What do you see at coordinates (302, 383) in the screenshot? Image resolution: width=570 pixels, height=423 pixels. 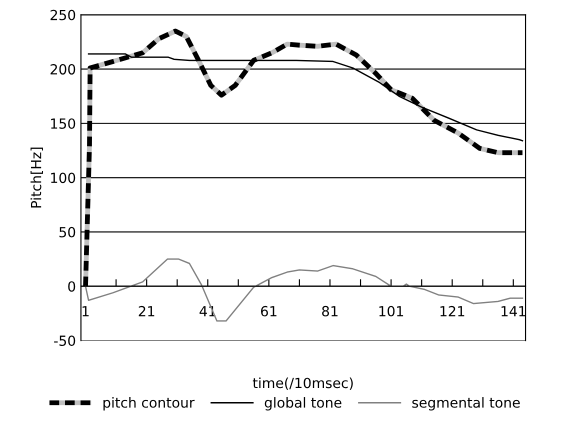 I see `x-axis-title: time(/10msec)` at bounding box center [302, 383].